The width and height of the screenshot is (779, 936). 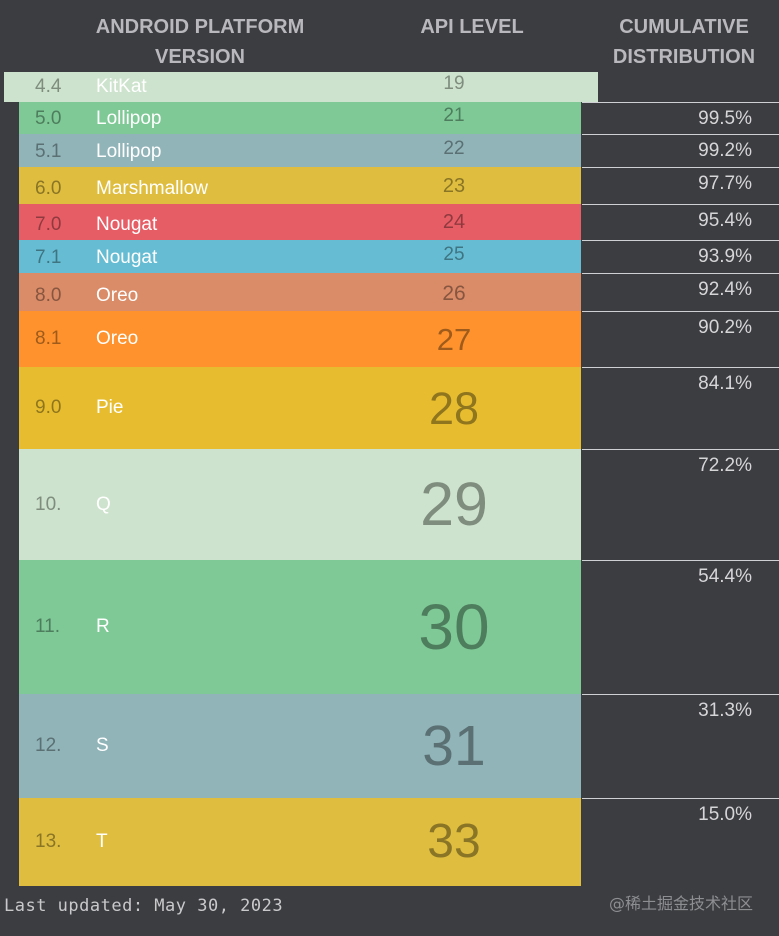 I want to click on api-level-value: 22, so click(x=454, y=148).